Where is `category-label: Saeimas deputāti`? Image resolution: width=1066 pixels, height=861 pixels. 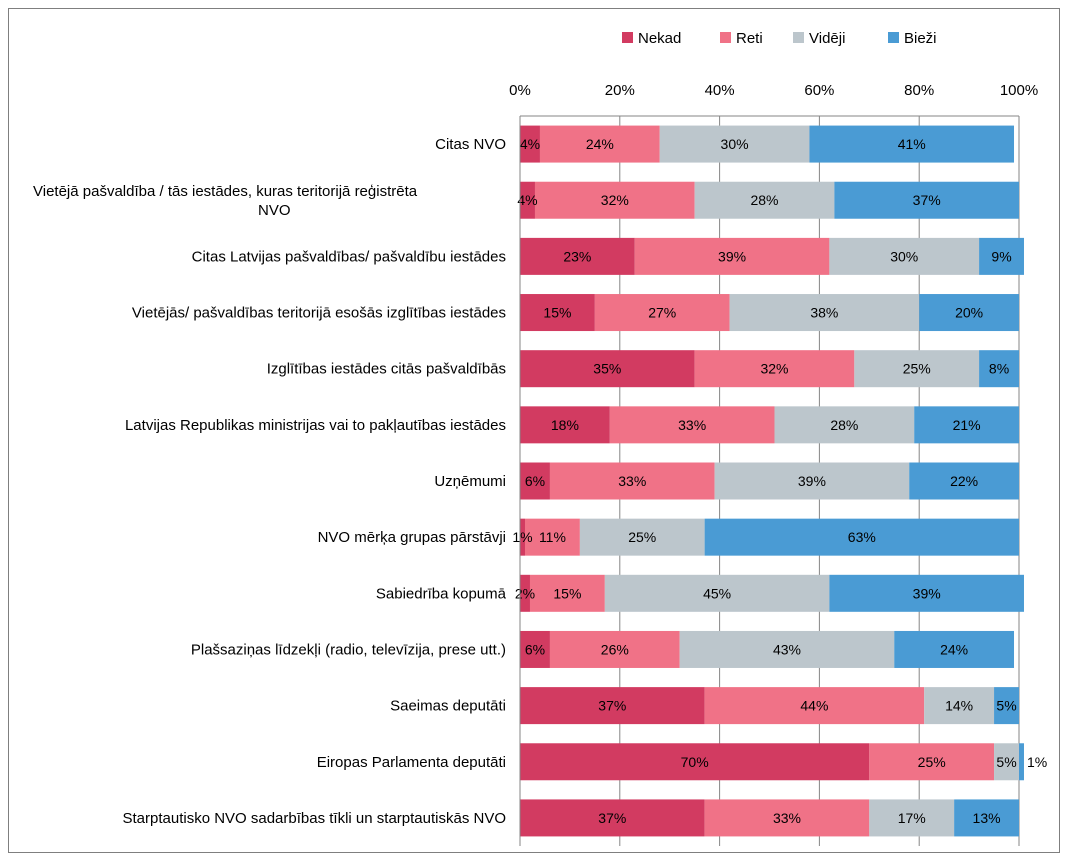
category-label: Saeimas deputāti is located at coordinates (448, 706).